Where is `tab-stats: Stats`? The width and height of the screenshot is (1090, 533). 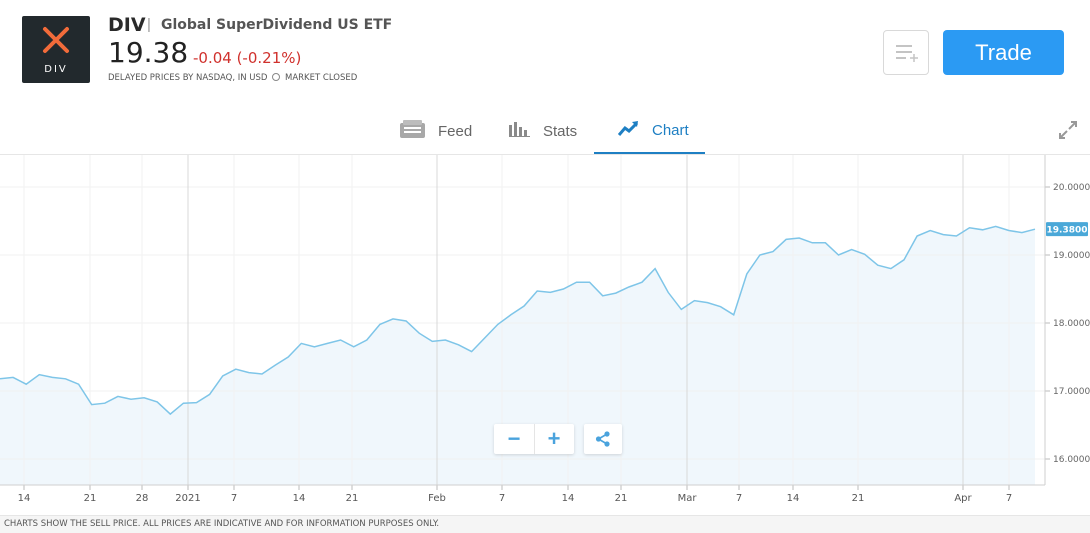 tab-stats: Stats is located at coordinates (543, 131).